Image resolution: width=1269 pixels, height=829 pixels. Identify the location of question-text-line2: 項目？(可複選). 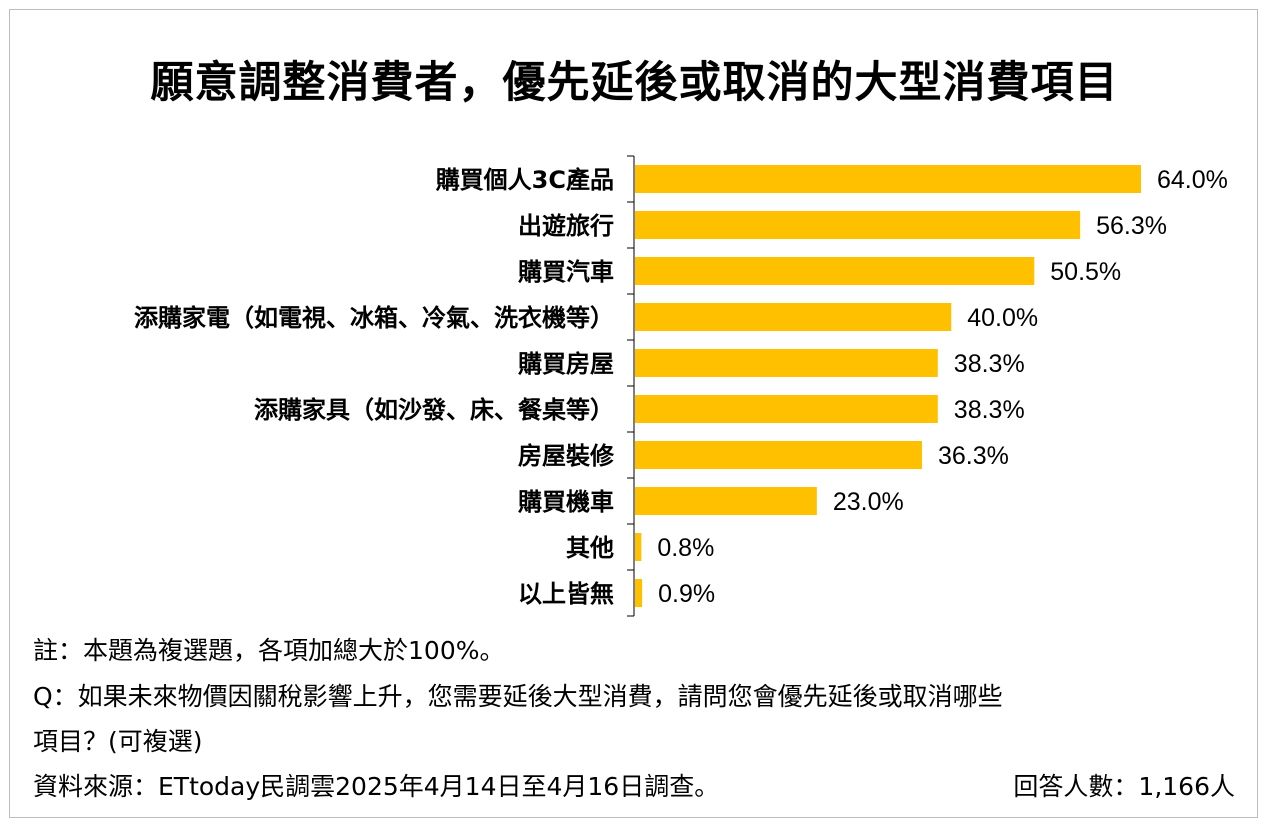
(118, 741).